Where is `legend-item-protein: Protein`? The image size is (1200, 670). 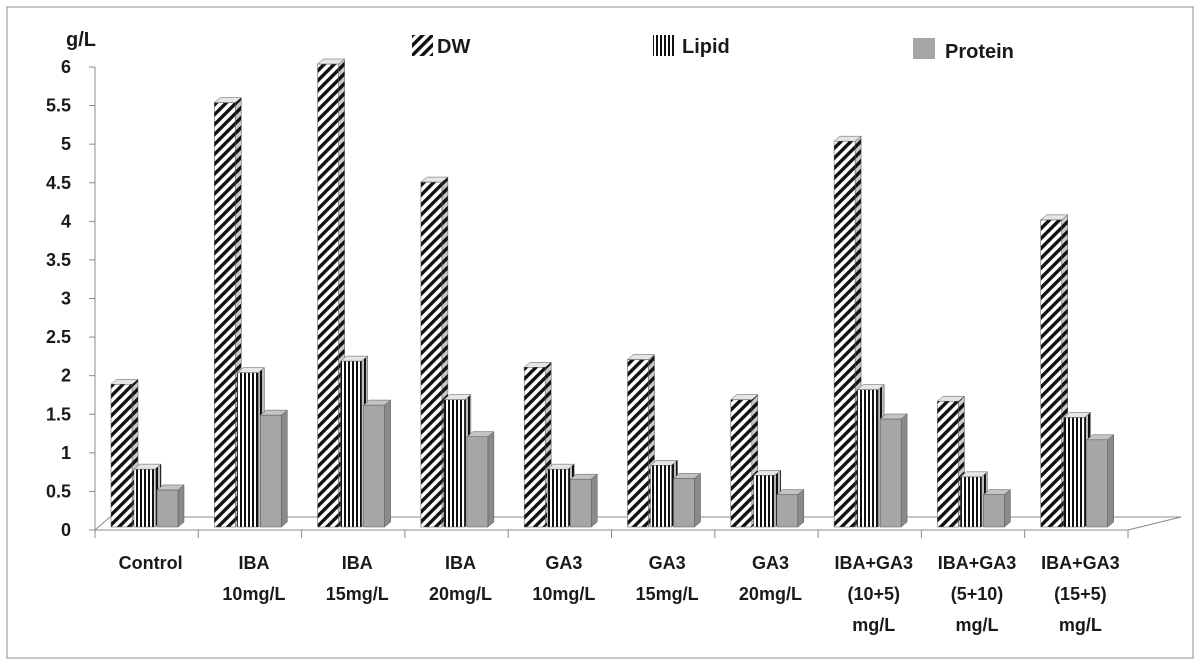 legend-item-protein: Protein is located at coordinates (963, 50).